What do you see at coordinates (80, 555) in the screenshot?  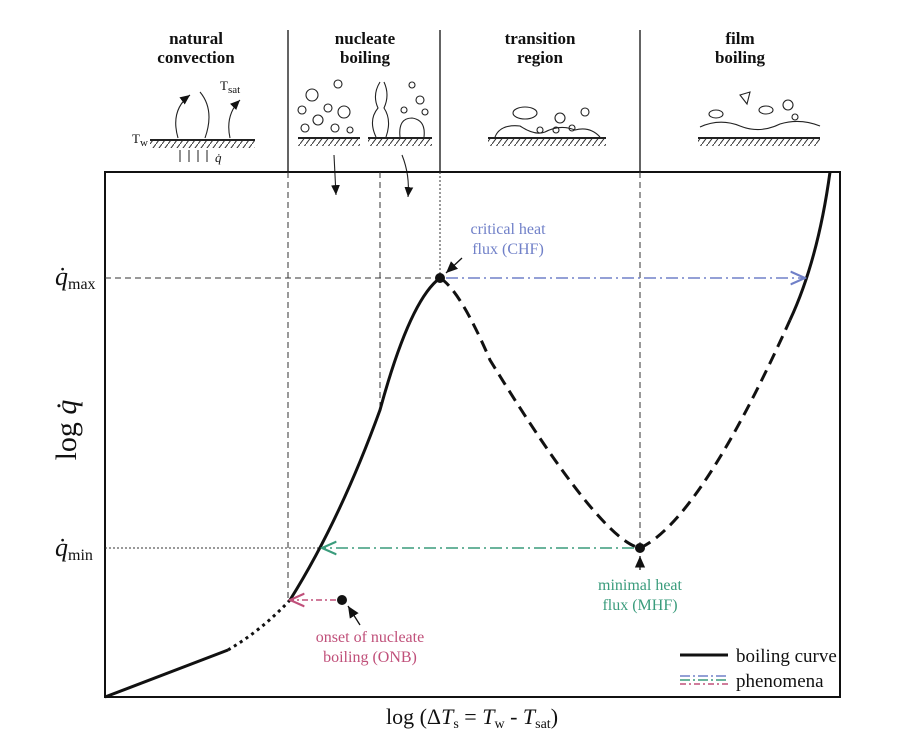 I see `text-part: min` at bounding box center [80, 555].